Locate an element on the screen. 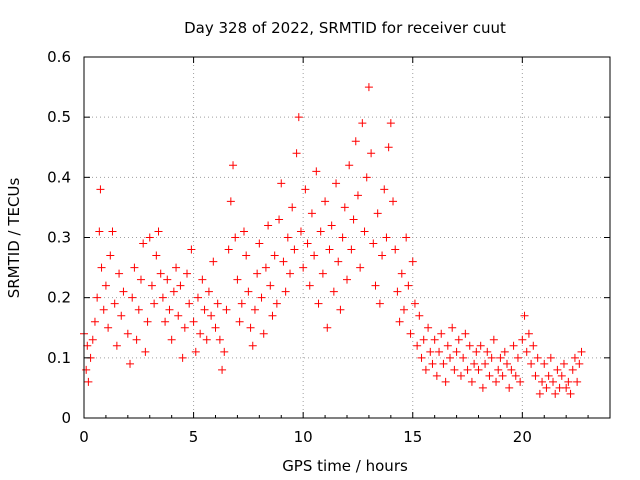  y-tick-labels: 0 0.1 0.2 0.3 0.4 0.5 0.6 is located at coordinates (59, 237).